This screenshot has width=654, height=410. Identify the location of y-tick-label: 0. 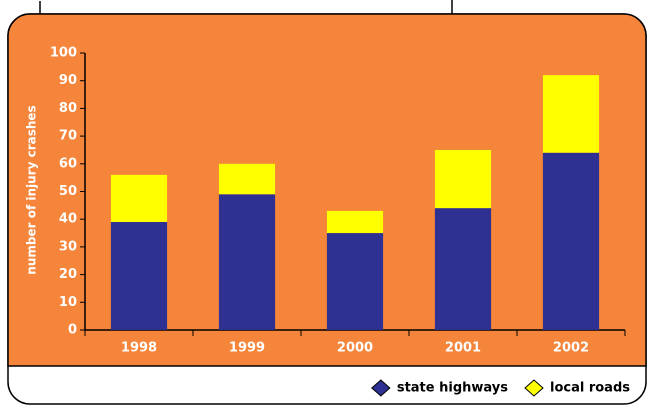
(72, 330).